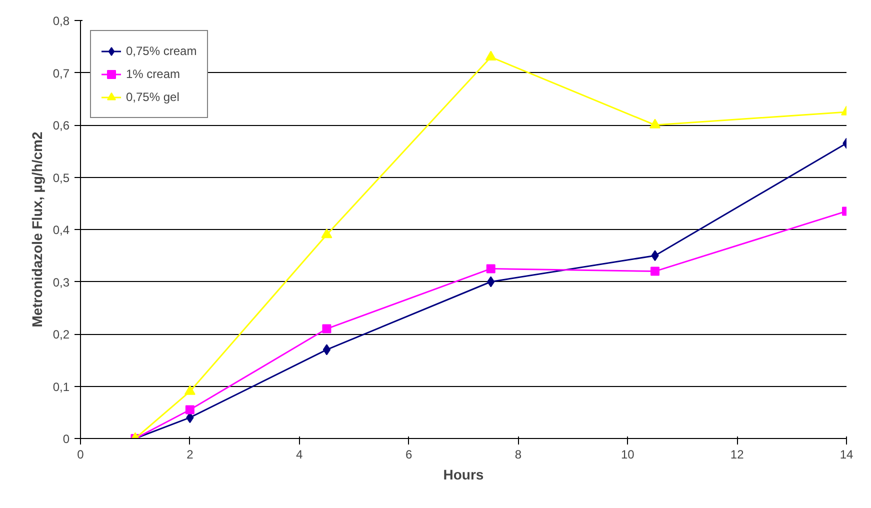 Image resolution: width=871 pixels, height=508 pixels. What do you see at coordinates (161, 51) in the screenshot?
I see `legend-label: 0,75% cream` at bounding box center [161, 51].